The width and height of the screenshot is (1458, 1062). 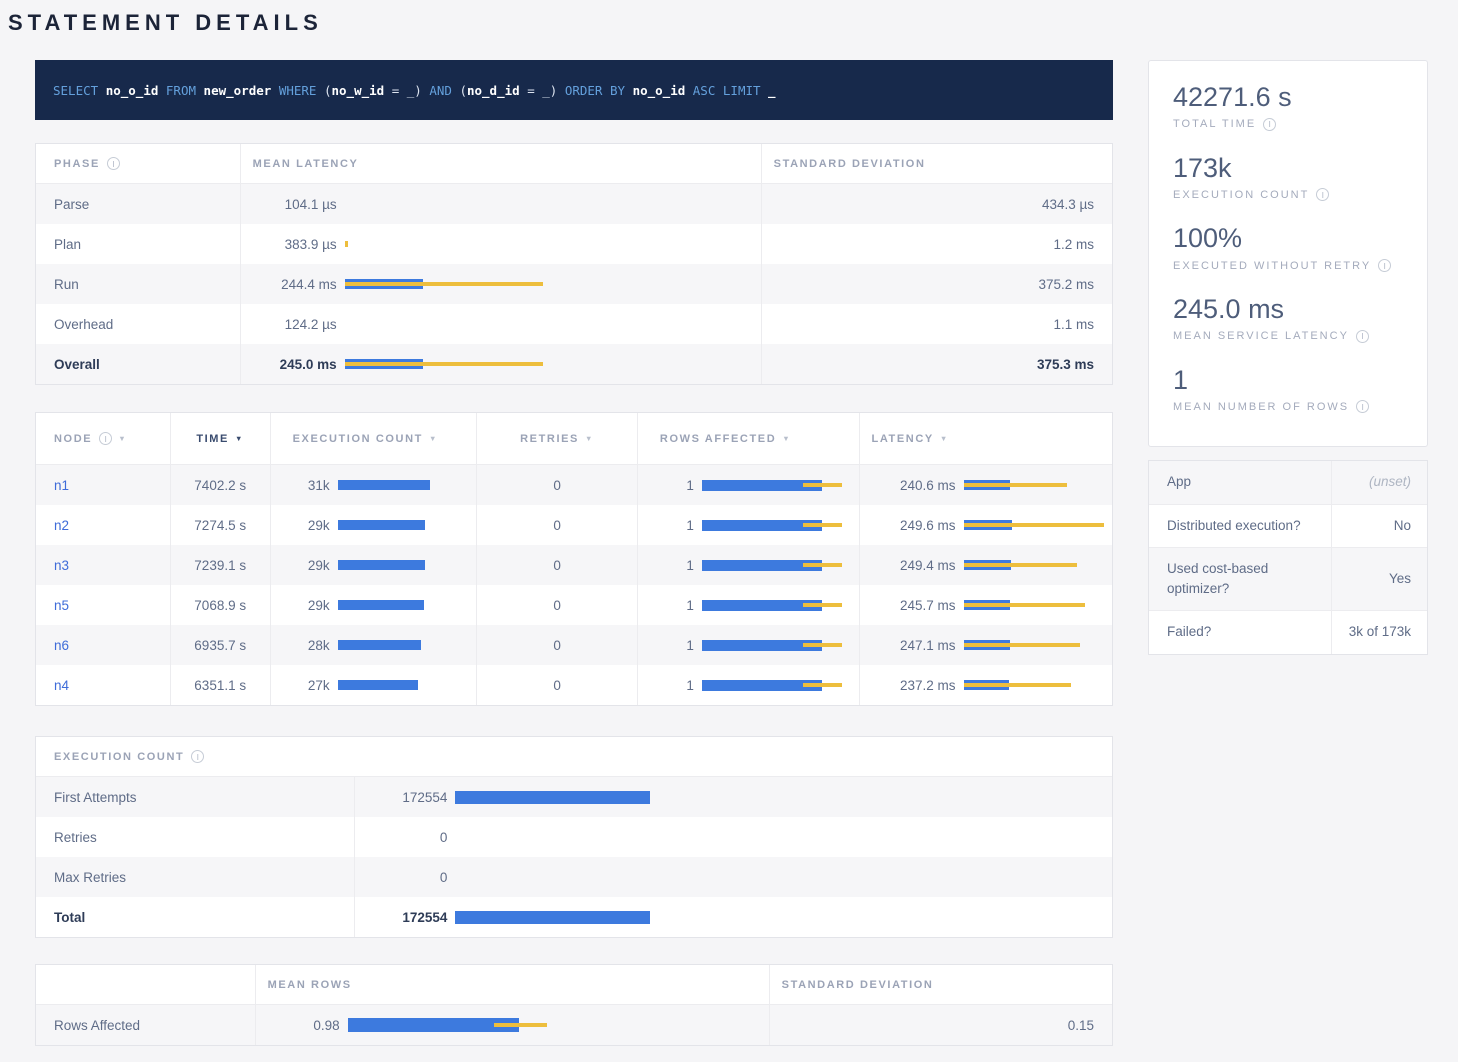 What do you see at coordinates (318, 685) in the screenshot?
I see `node-exec-count: 27k` at bounding box center [318, 685].